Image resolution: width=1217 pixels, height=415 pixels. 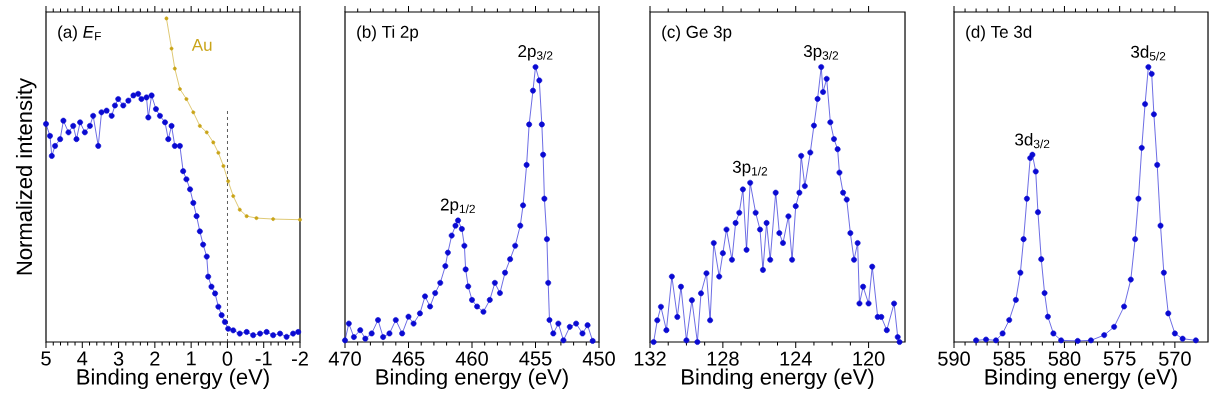 What do you see at coordinates (1148, 53) in the screenshot?
I see `annotation: 3d$_{5/2}$` at bounding box center [1148, 53].